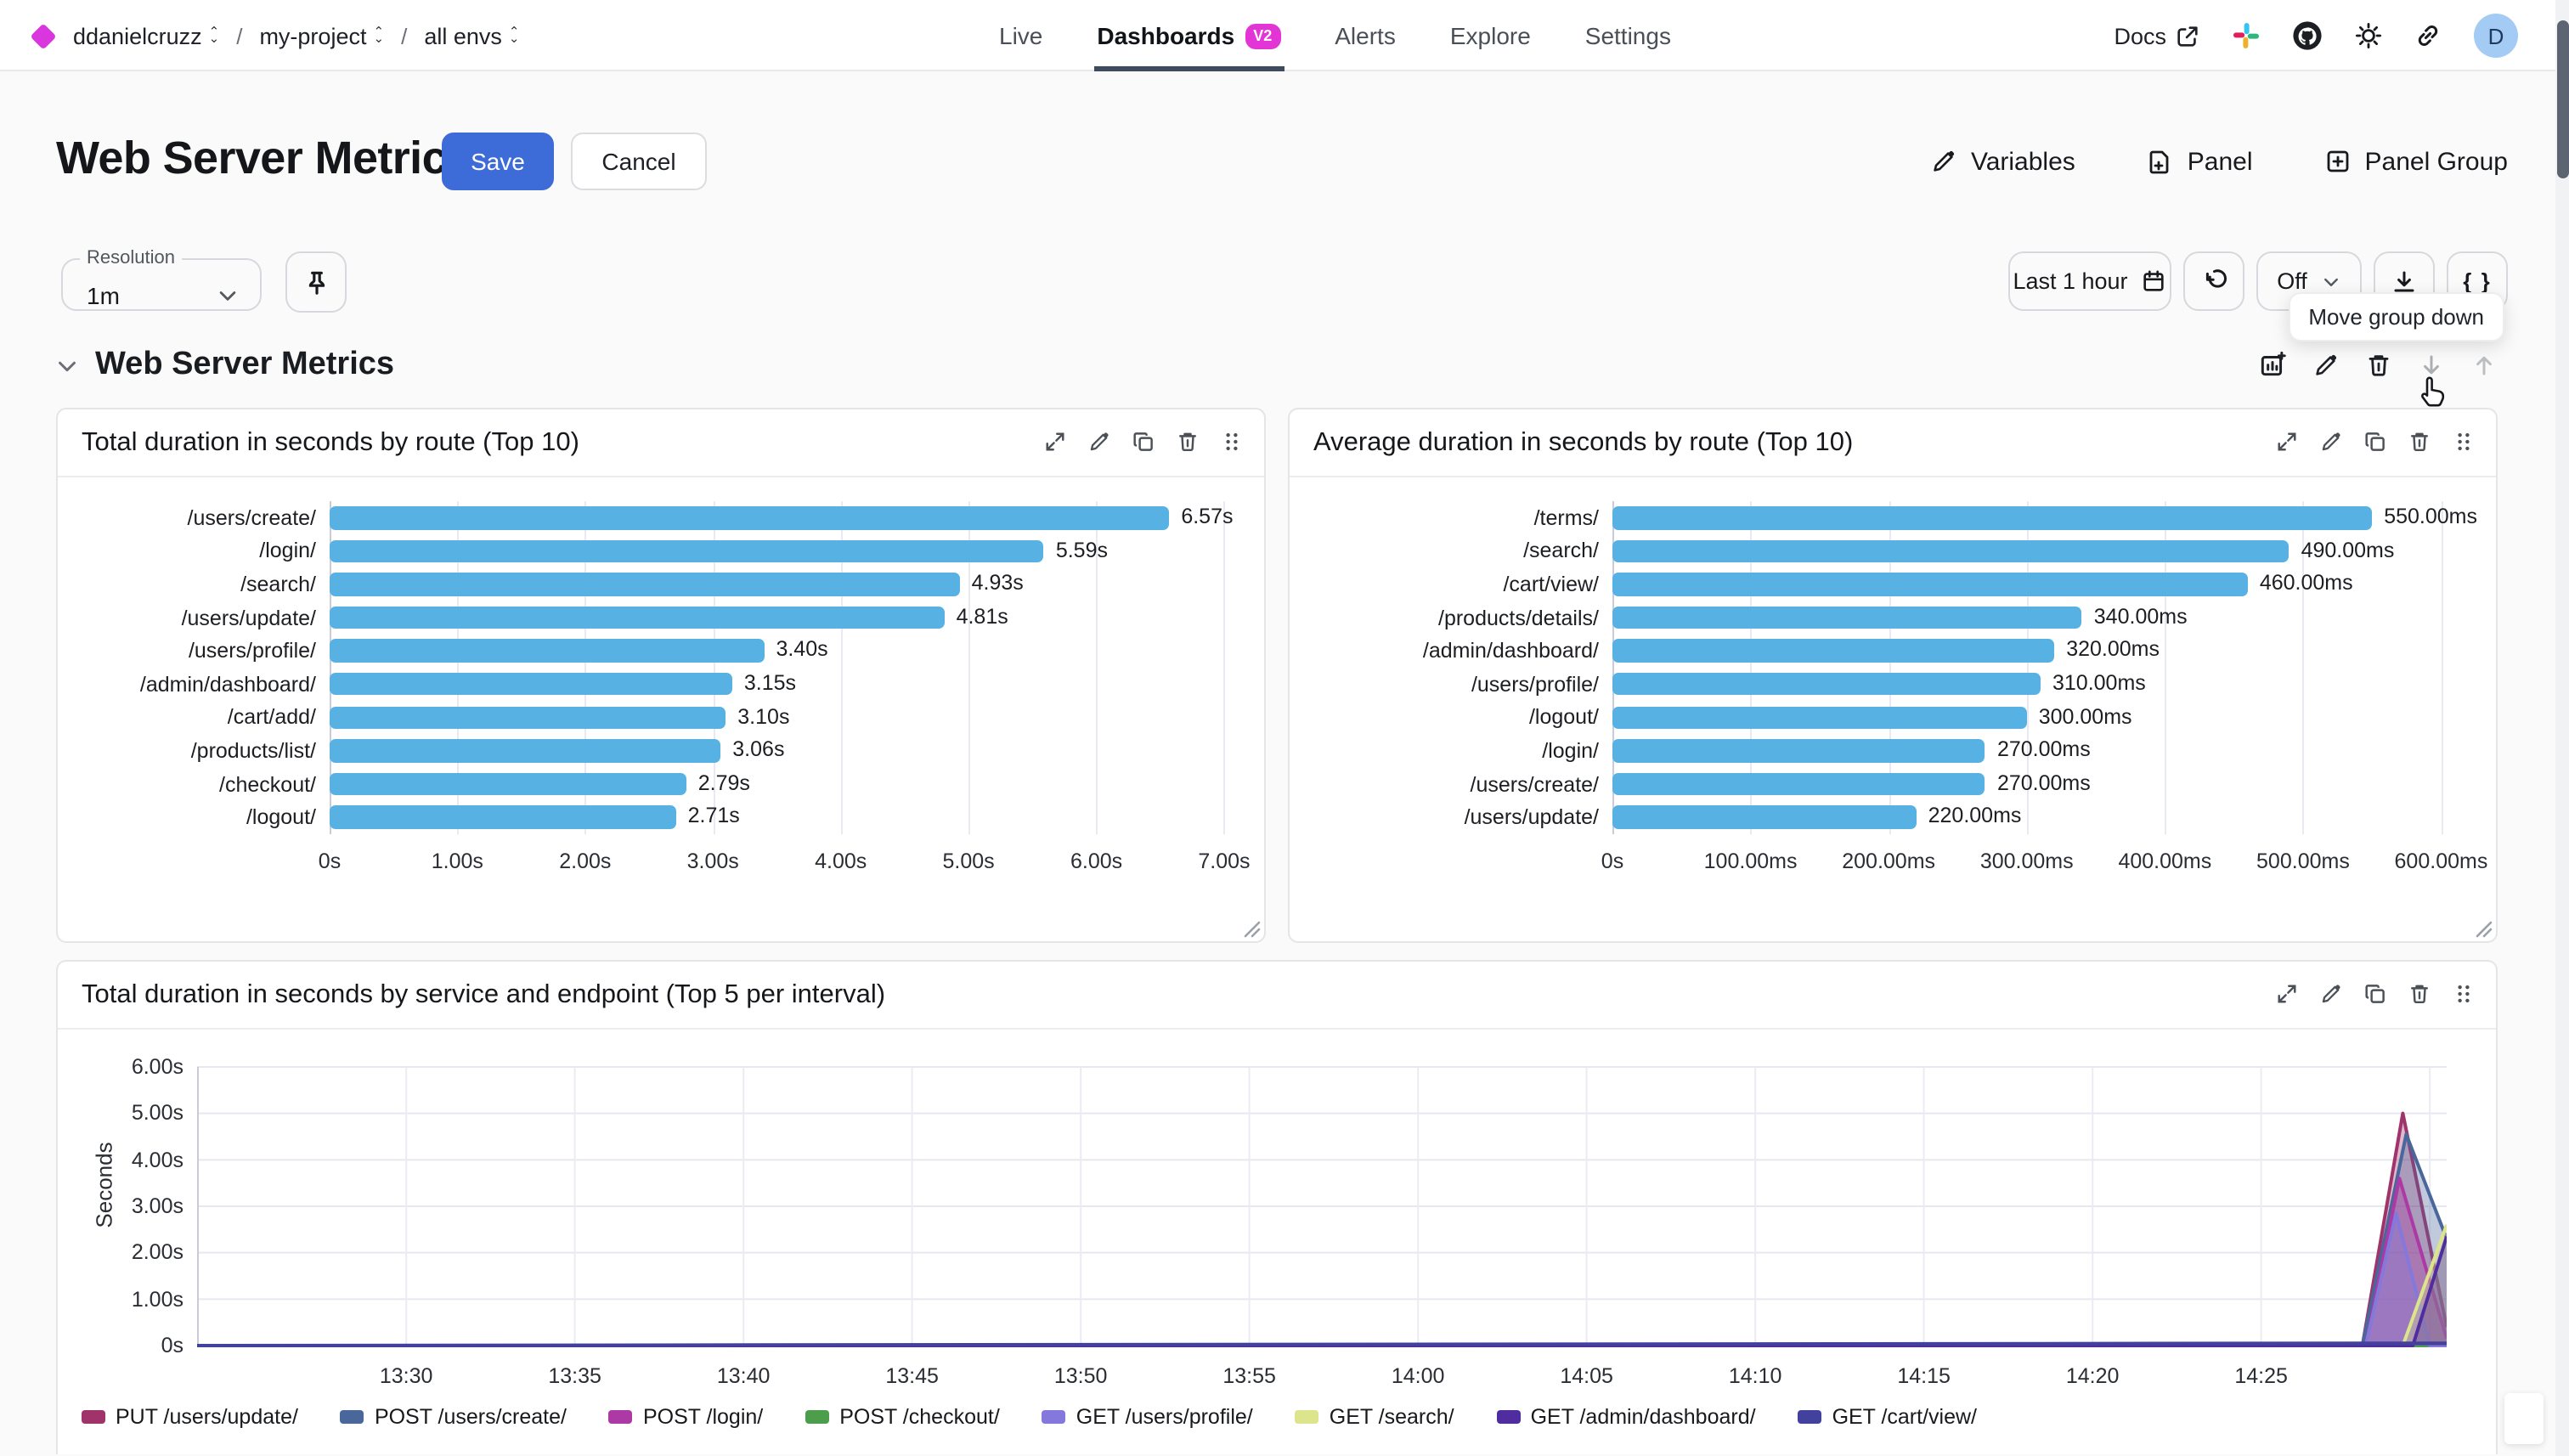  I want to click on bar-row: /login/270.00ms, so click(1891, 751).